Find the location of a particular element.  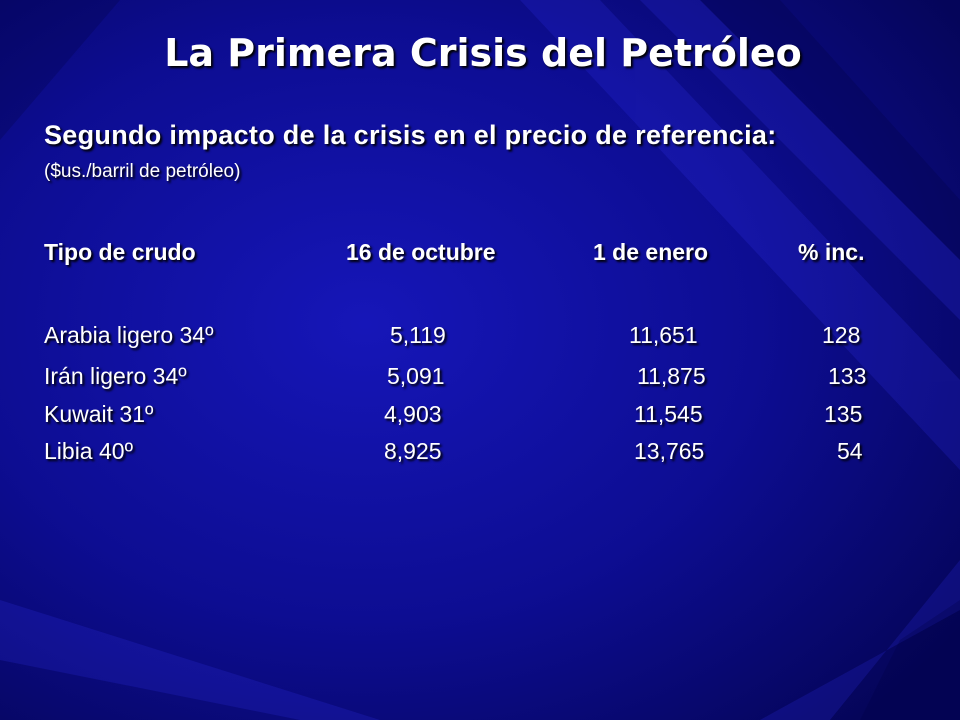

table-header-october: 16 de octubre is located at coordinates (421, 252).